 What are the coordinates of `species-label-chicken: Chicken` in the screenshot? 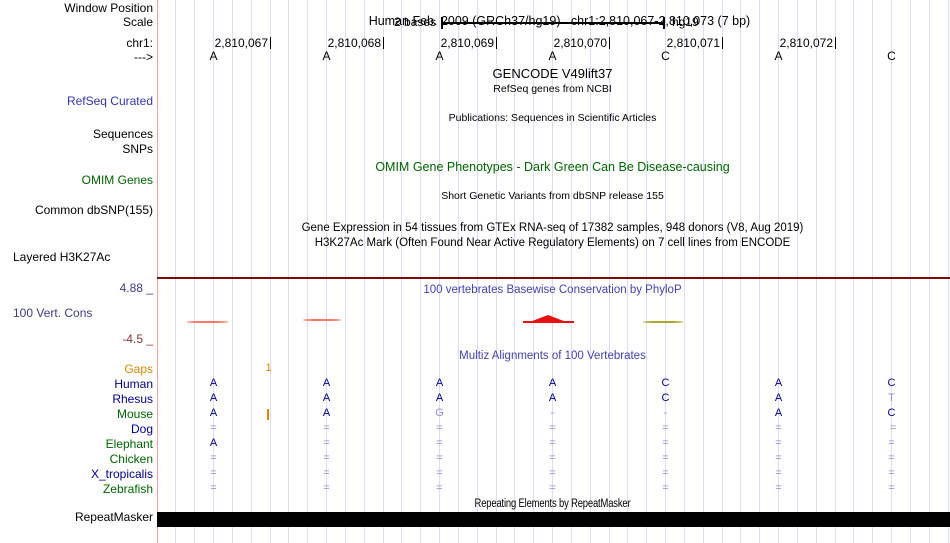 It's located at (131, 459).